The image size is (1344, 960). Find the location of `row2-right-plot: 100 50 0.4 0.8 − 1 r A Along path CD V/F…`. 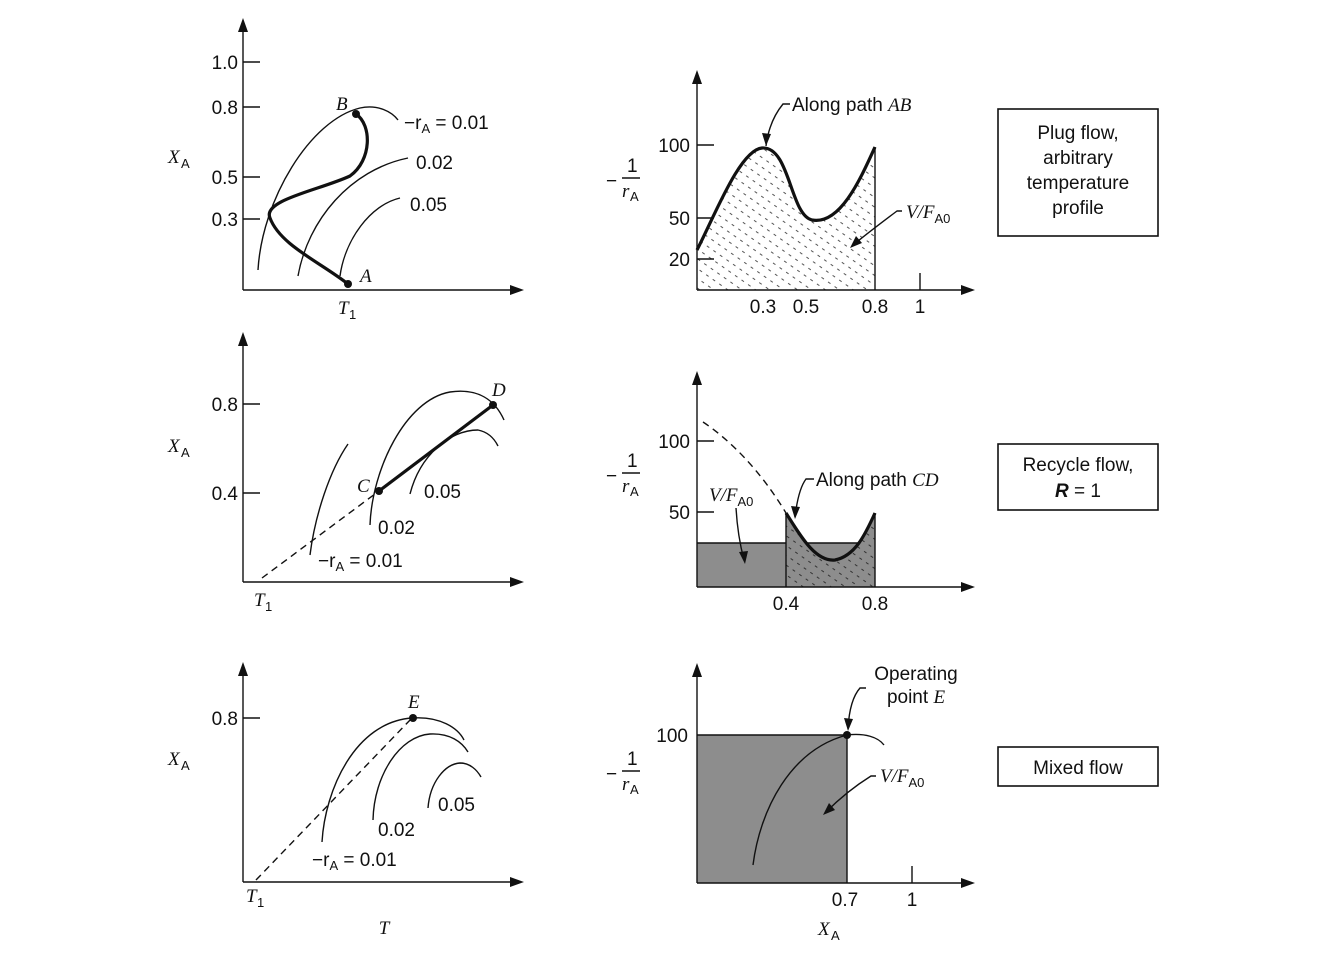

row2-right-plot: 100 50 0.4 0.8 − 1 r A Along path CD V/F… is located at coordinates (790, 493).